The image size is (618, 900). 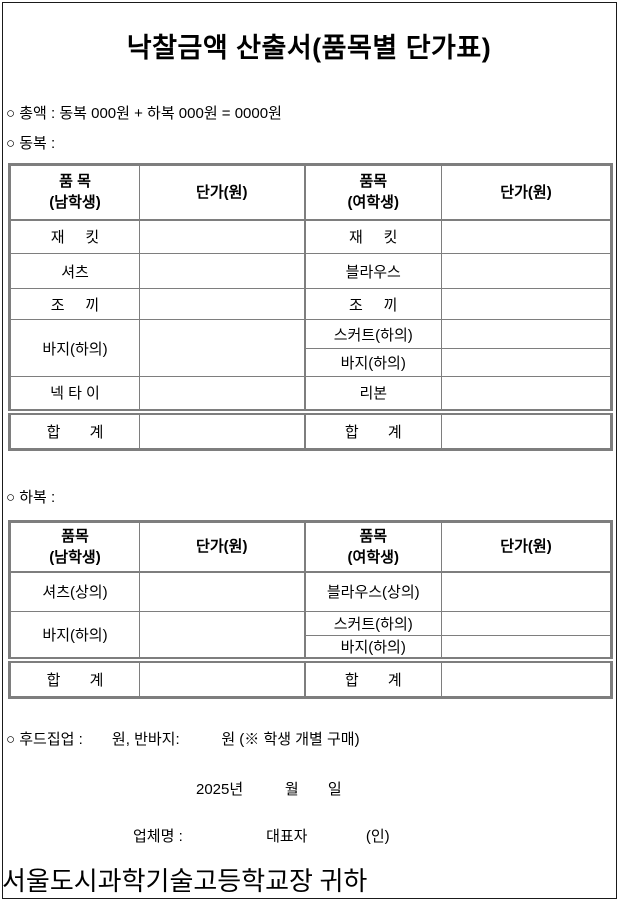 I want to click on item-cell: 셔츠, so click(x=74, y=271).